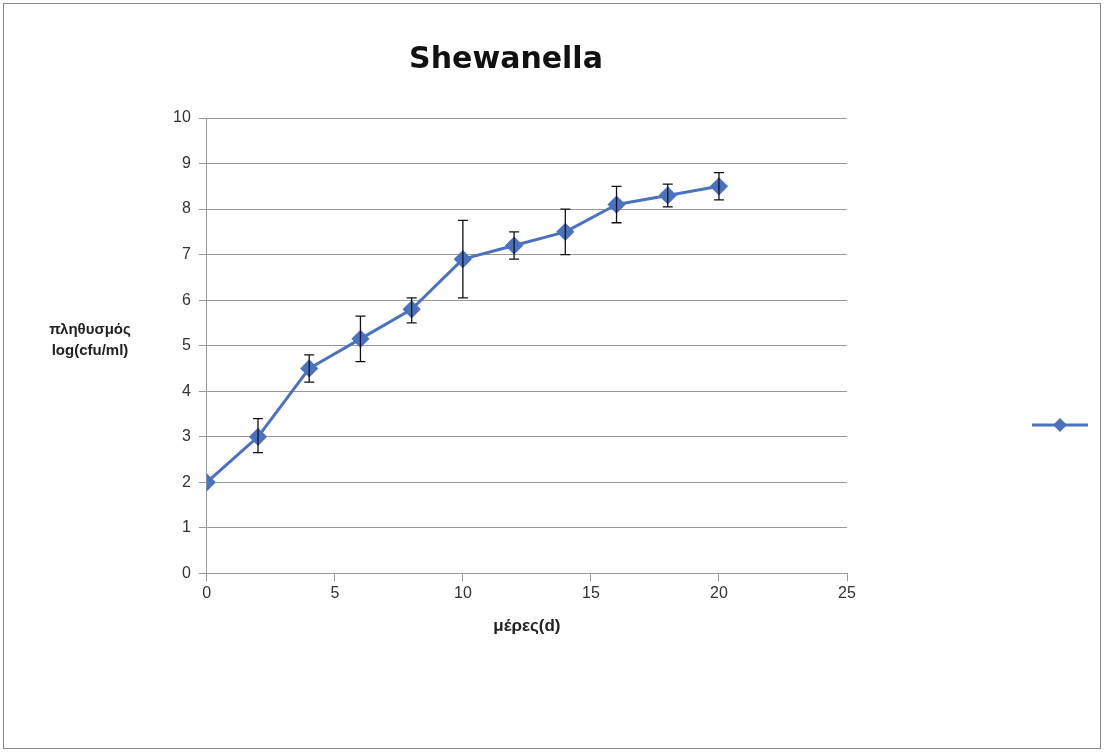 The image size is (1106, 752). What do you see at coordinates (186, 254) in the screenshot?
I see `y-tick-label: 7` at bounding box center [186, 254].